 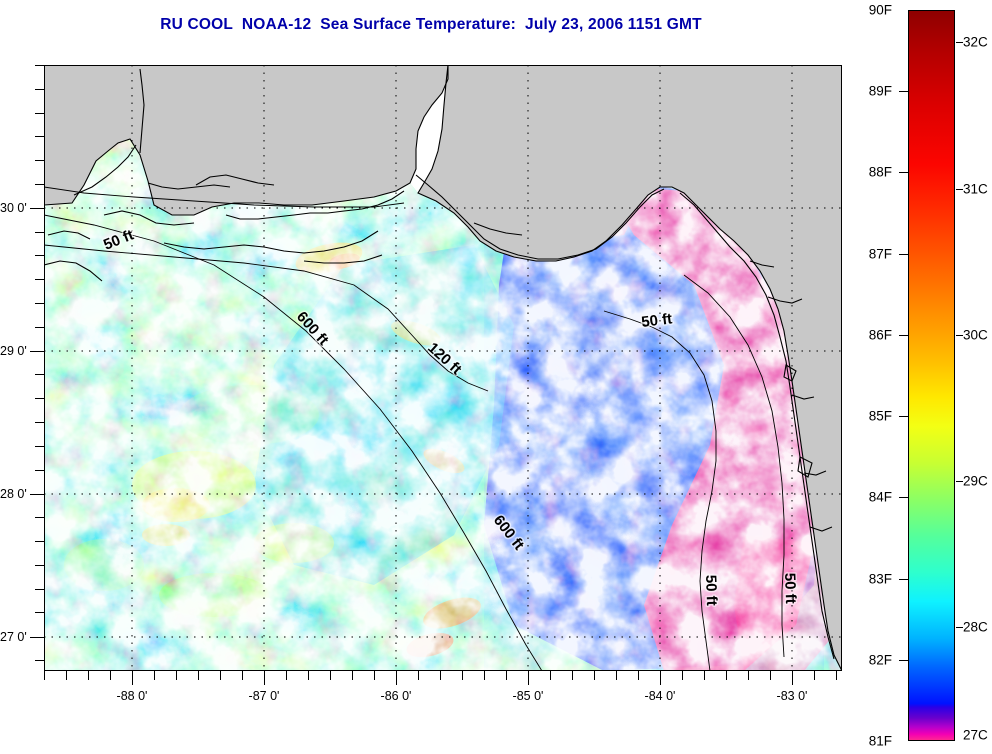 What do you see at coordinates (975, 189) in the screenshot?
I see `colorbar-c-label: 31C` at bounding box center [975, 189].